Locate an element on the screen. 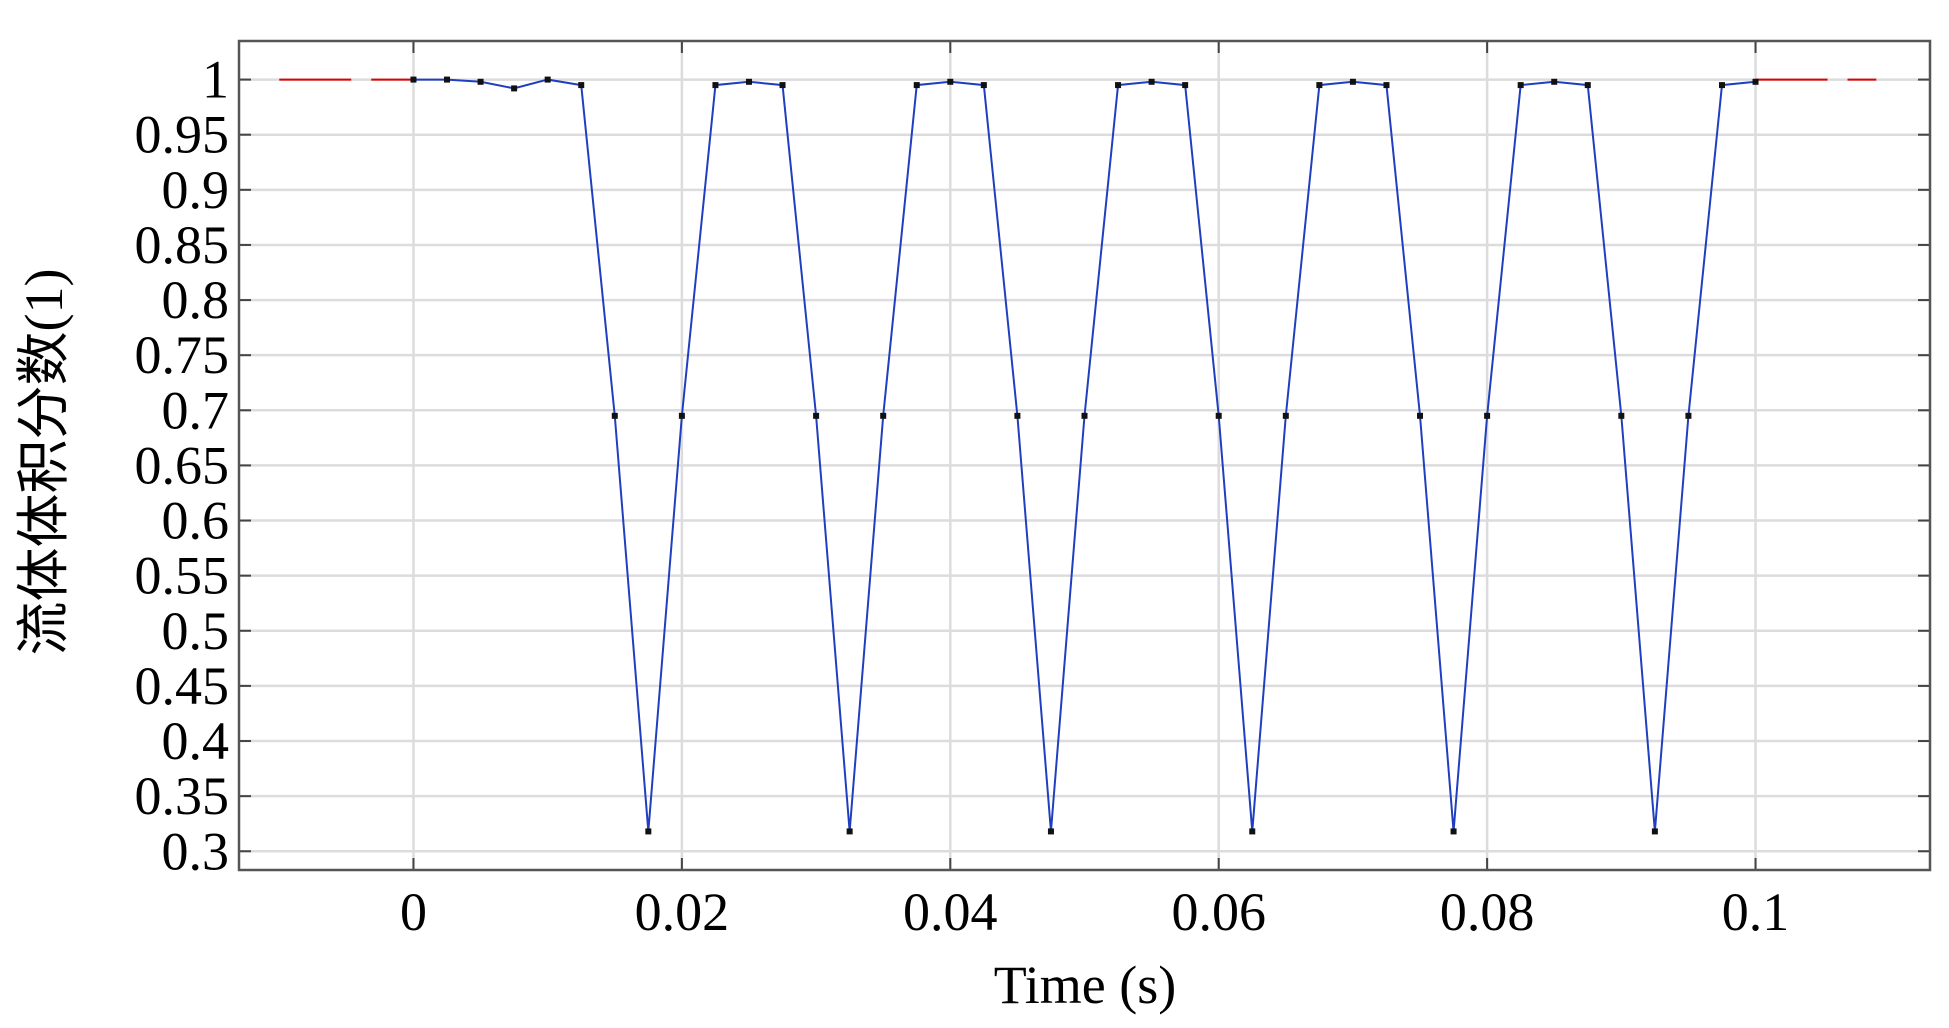  y-axis-label: 流体体积分数(1) is located at coordinates (44, 462).